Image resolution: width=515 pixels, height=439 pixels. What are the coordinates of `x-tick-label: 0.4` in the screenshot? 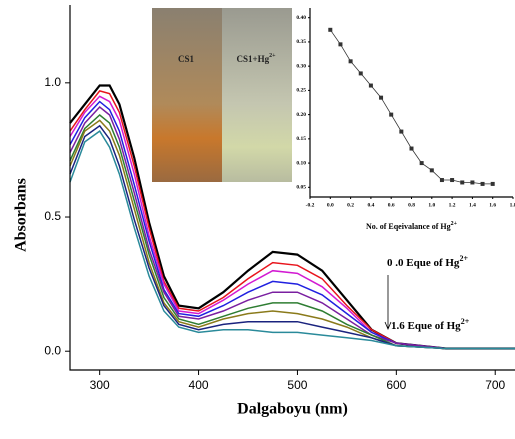 It's located at (370, 205).